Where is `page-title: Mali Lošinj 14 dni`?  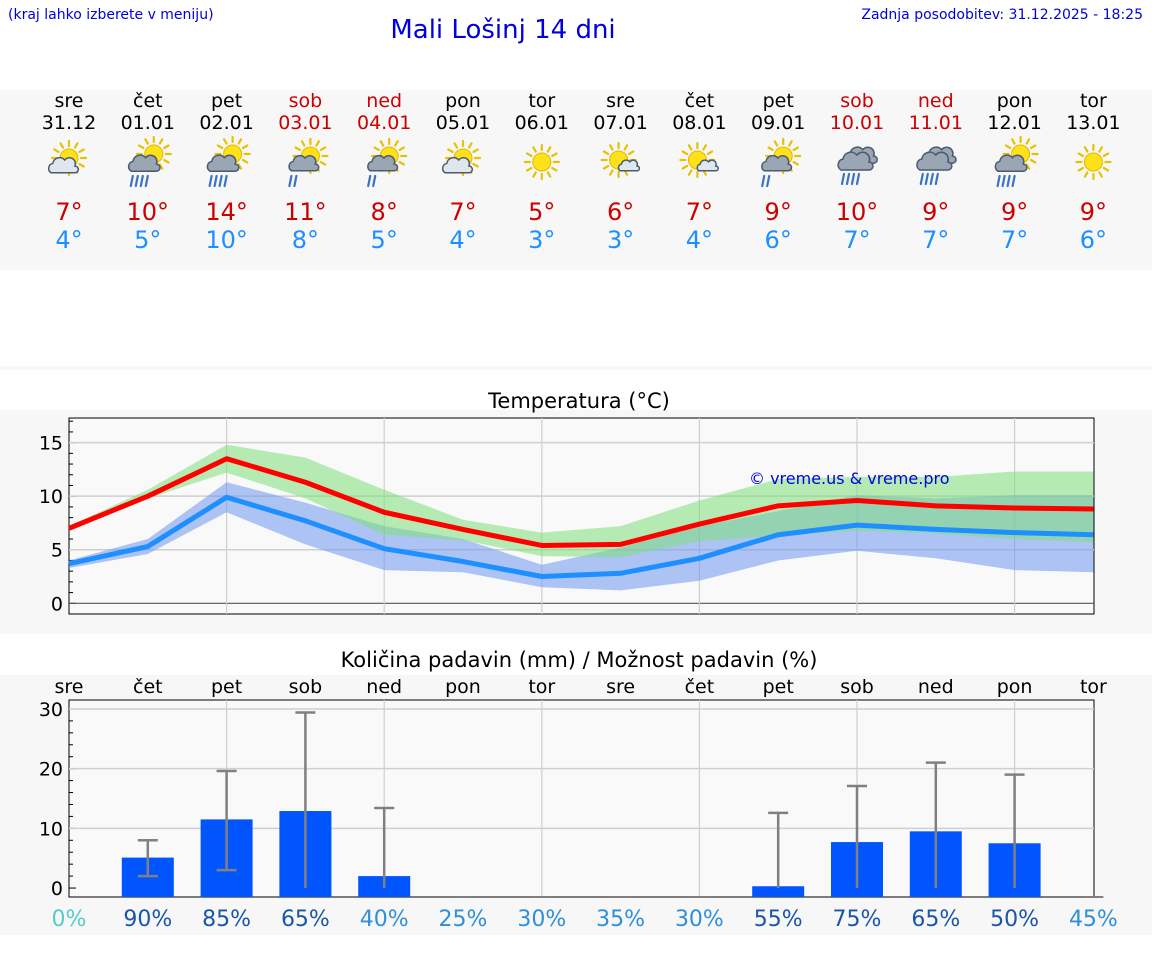
page-title: Mali Lošinj 14 dni is located at coordinates (503, 30).